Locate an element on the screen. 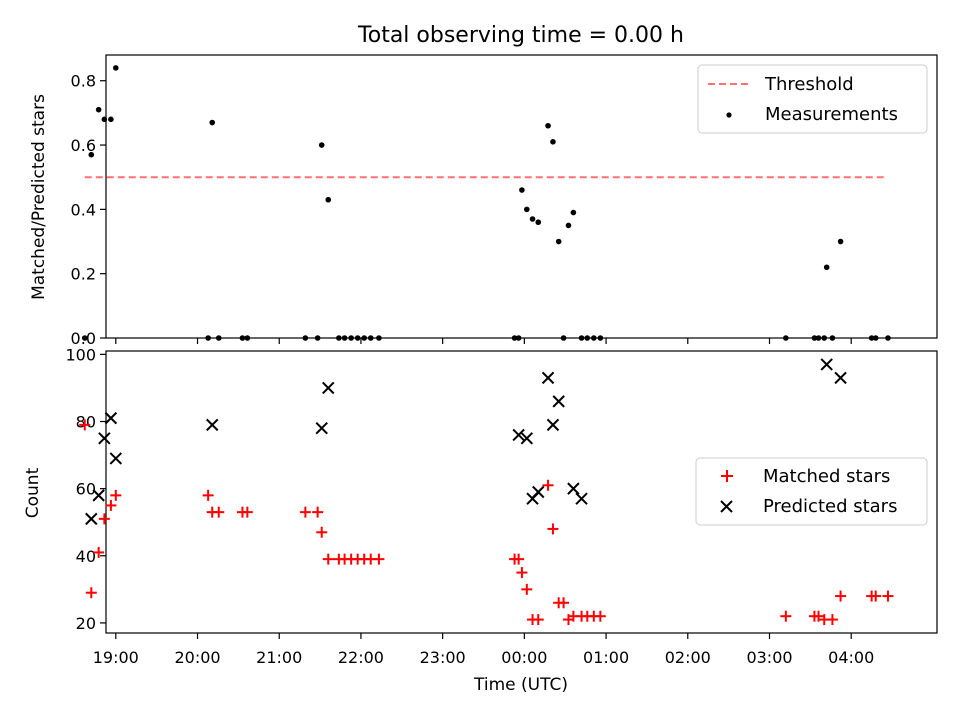 This screenshot has height=720, width=960. ratio-y-ticks: 0.00.20.40.60.8 is located at coordinates (88, 210).